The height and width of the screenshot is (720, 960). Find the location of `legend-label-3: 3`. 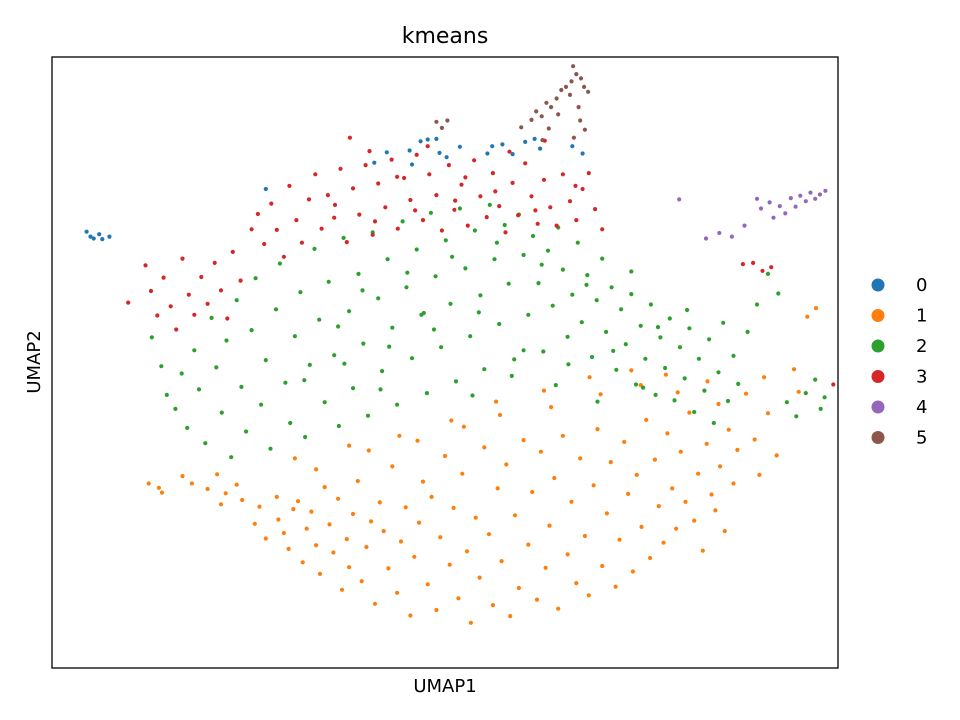

legend-label-3: 3 is located at coordinates (921, 377).